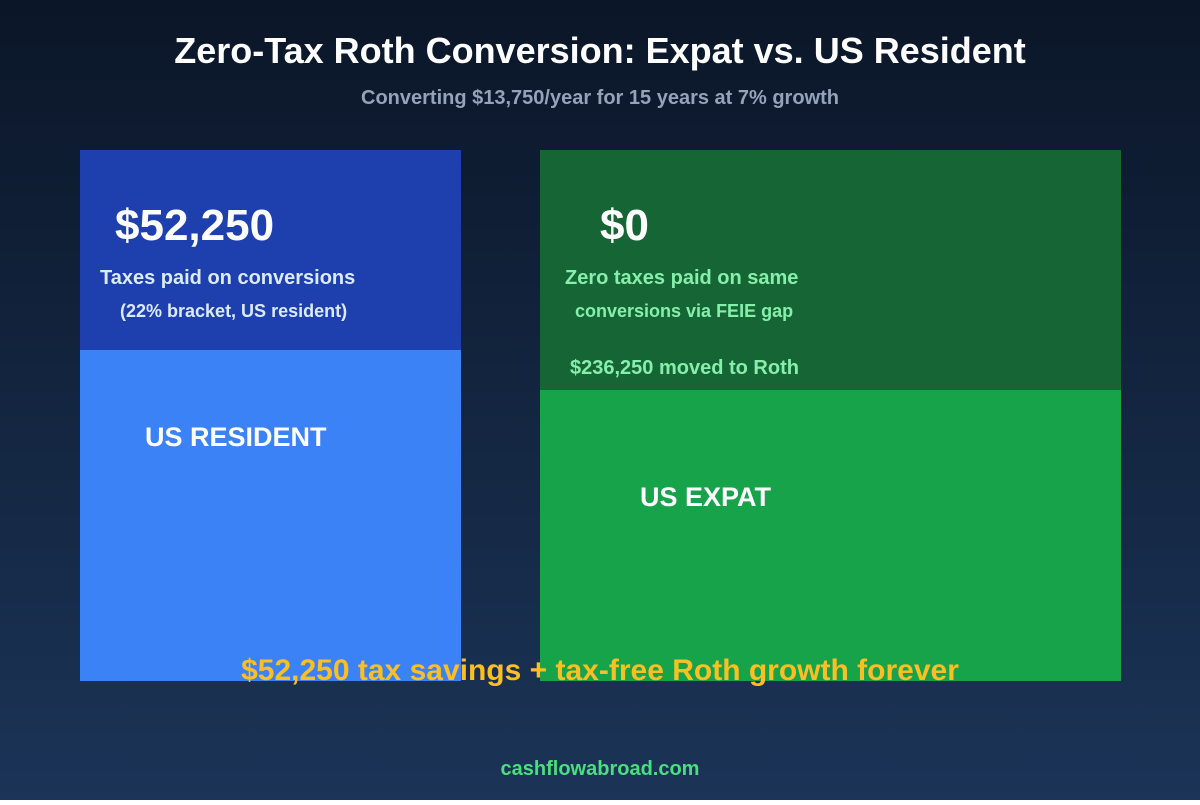 The image size is (1200, 805). Describe the element at coordinates (706, 497) in the screenshot. I see `expat-label: US EXPAT` at that location.